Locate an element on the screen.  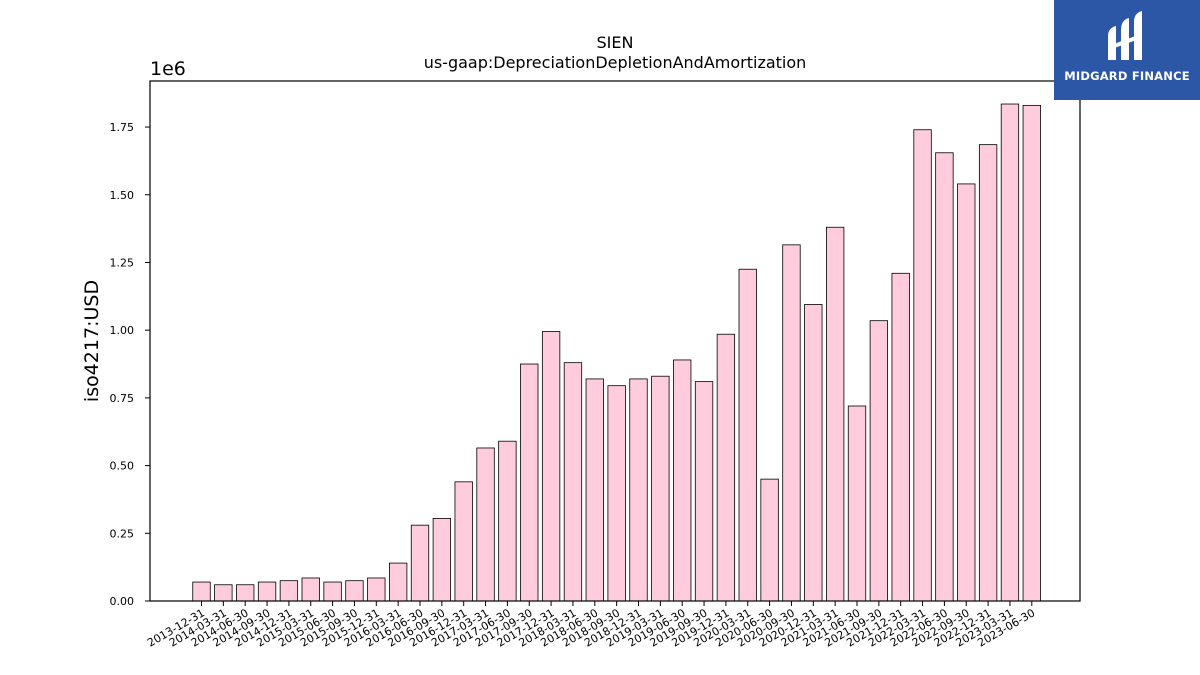
y-tick-label: 1.50 is located at coordinates (122, 195).